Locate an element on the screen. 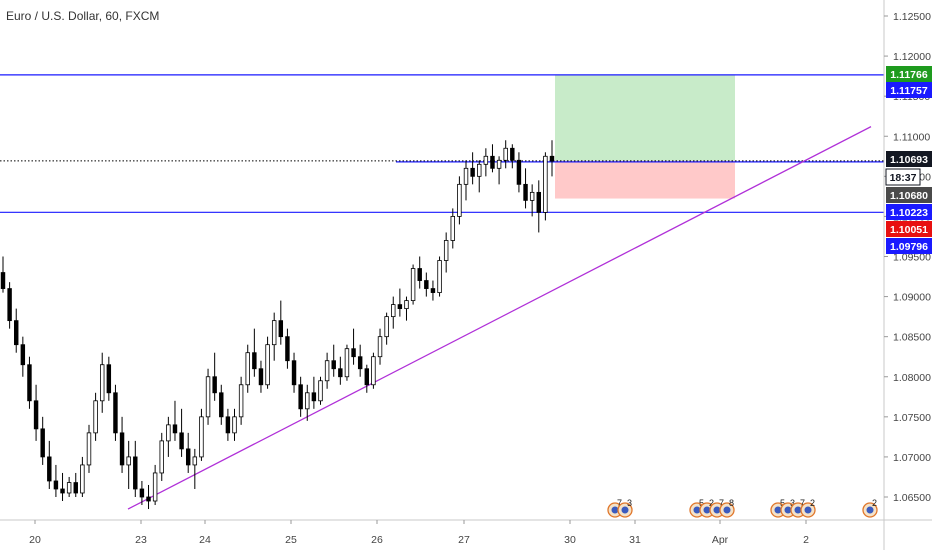 The width and height of the screenshot is (932, 555). price-tag-dark: 1.10693 is located at coordinates (909, 159).